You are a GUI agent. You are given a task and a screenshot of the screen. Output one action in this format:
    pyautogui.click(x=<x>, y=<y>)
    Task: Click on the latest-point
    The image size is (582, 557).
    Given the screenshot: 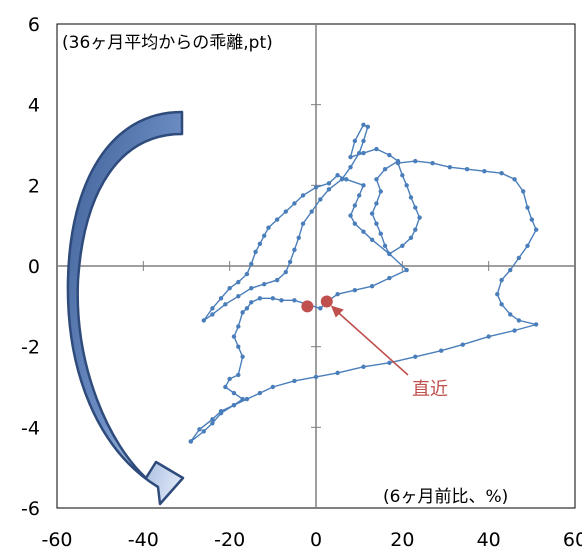 What is the action you would take?
    pyautogui.click(x=307, y=306)
    